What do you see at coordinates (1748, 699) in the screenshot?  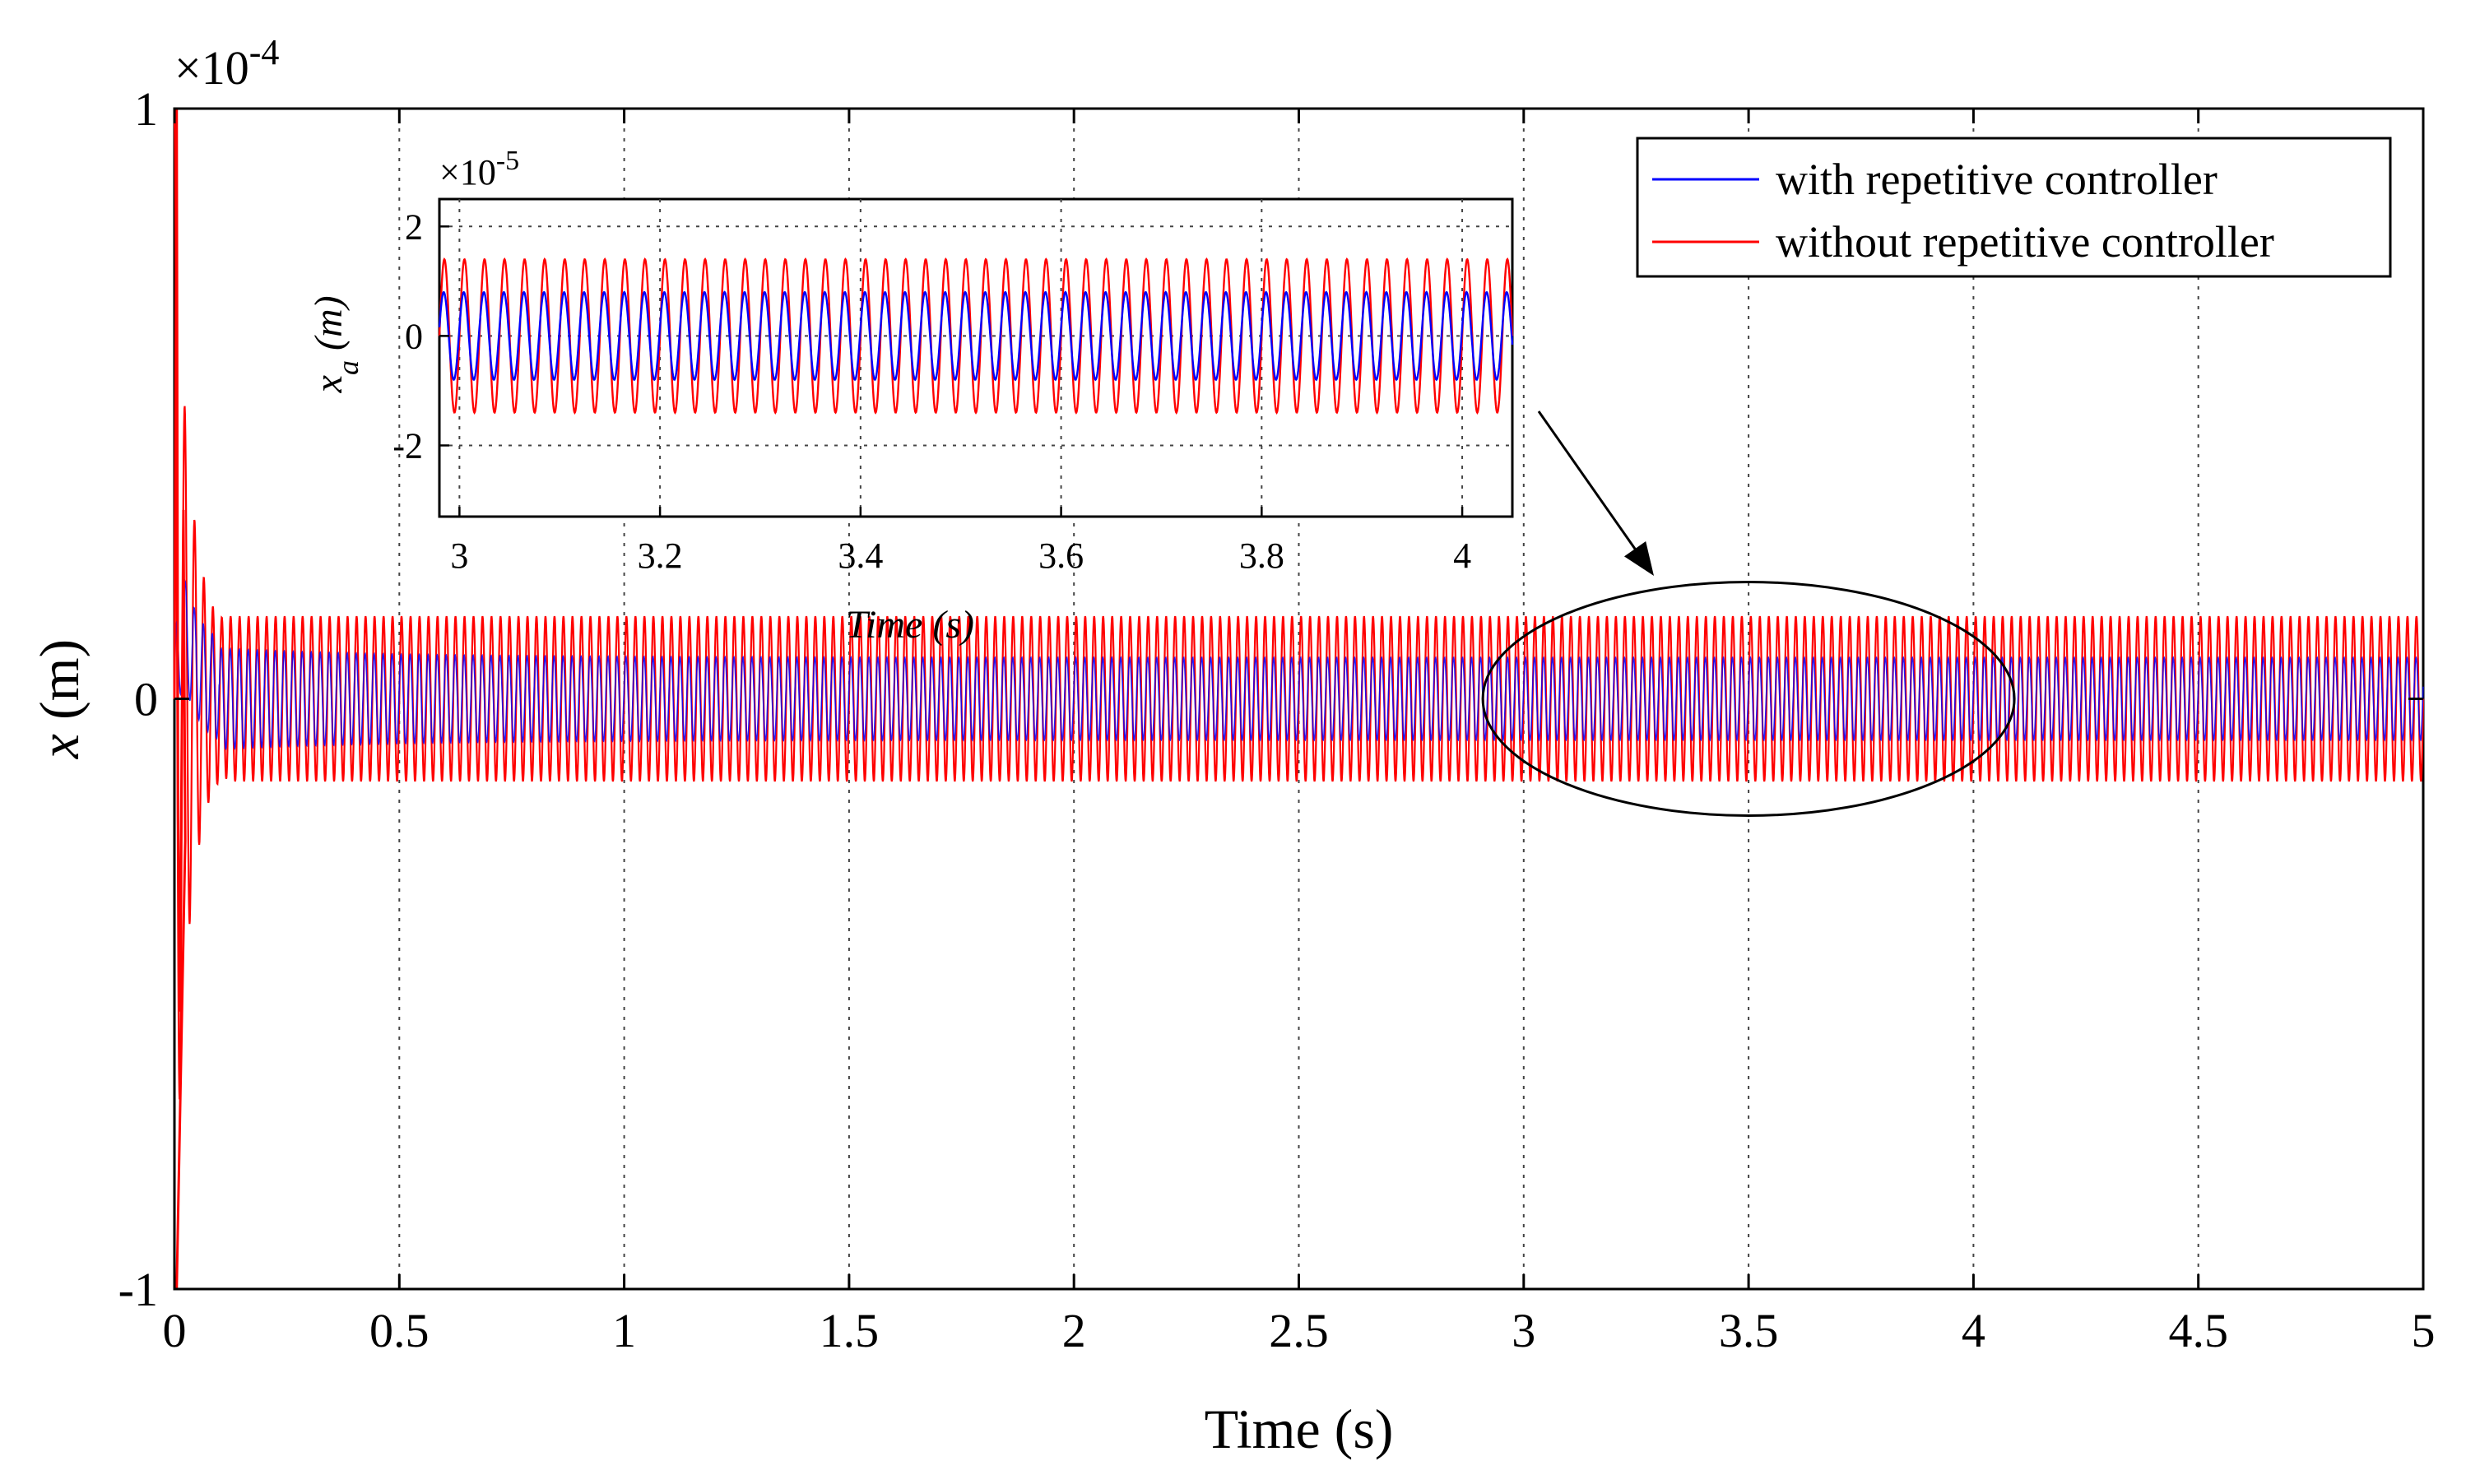 I see `zoom-ellipse` at bounding box center [1748, 699].